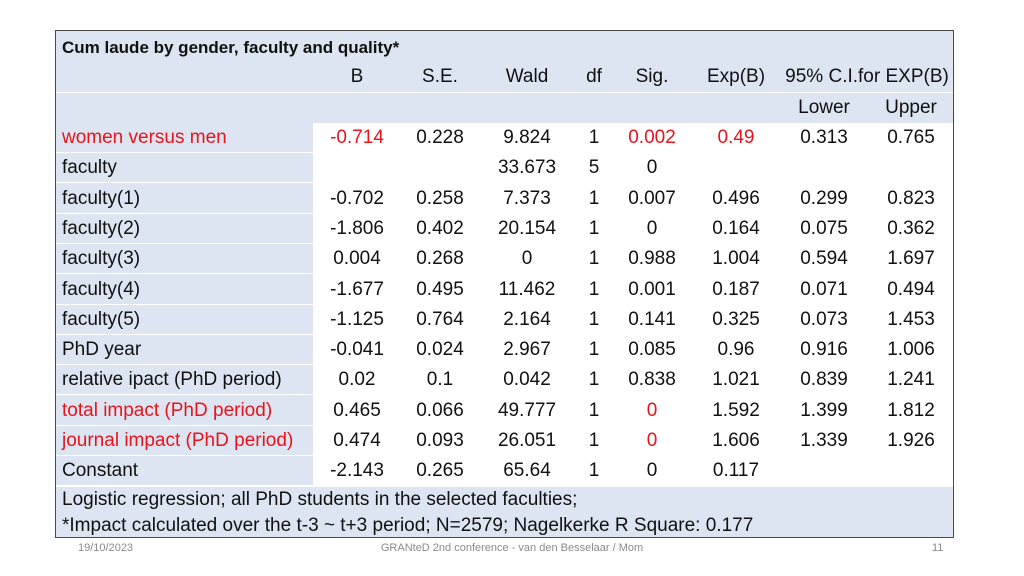  I want to click on col-header-sig: Sig., so click(652, 76).